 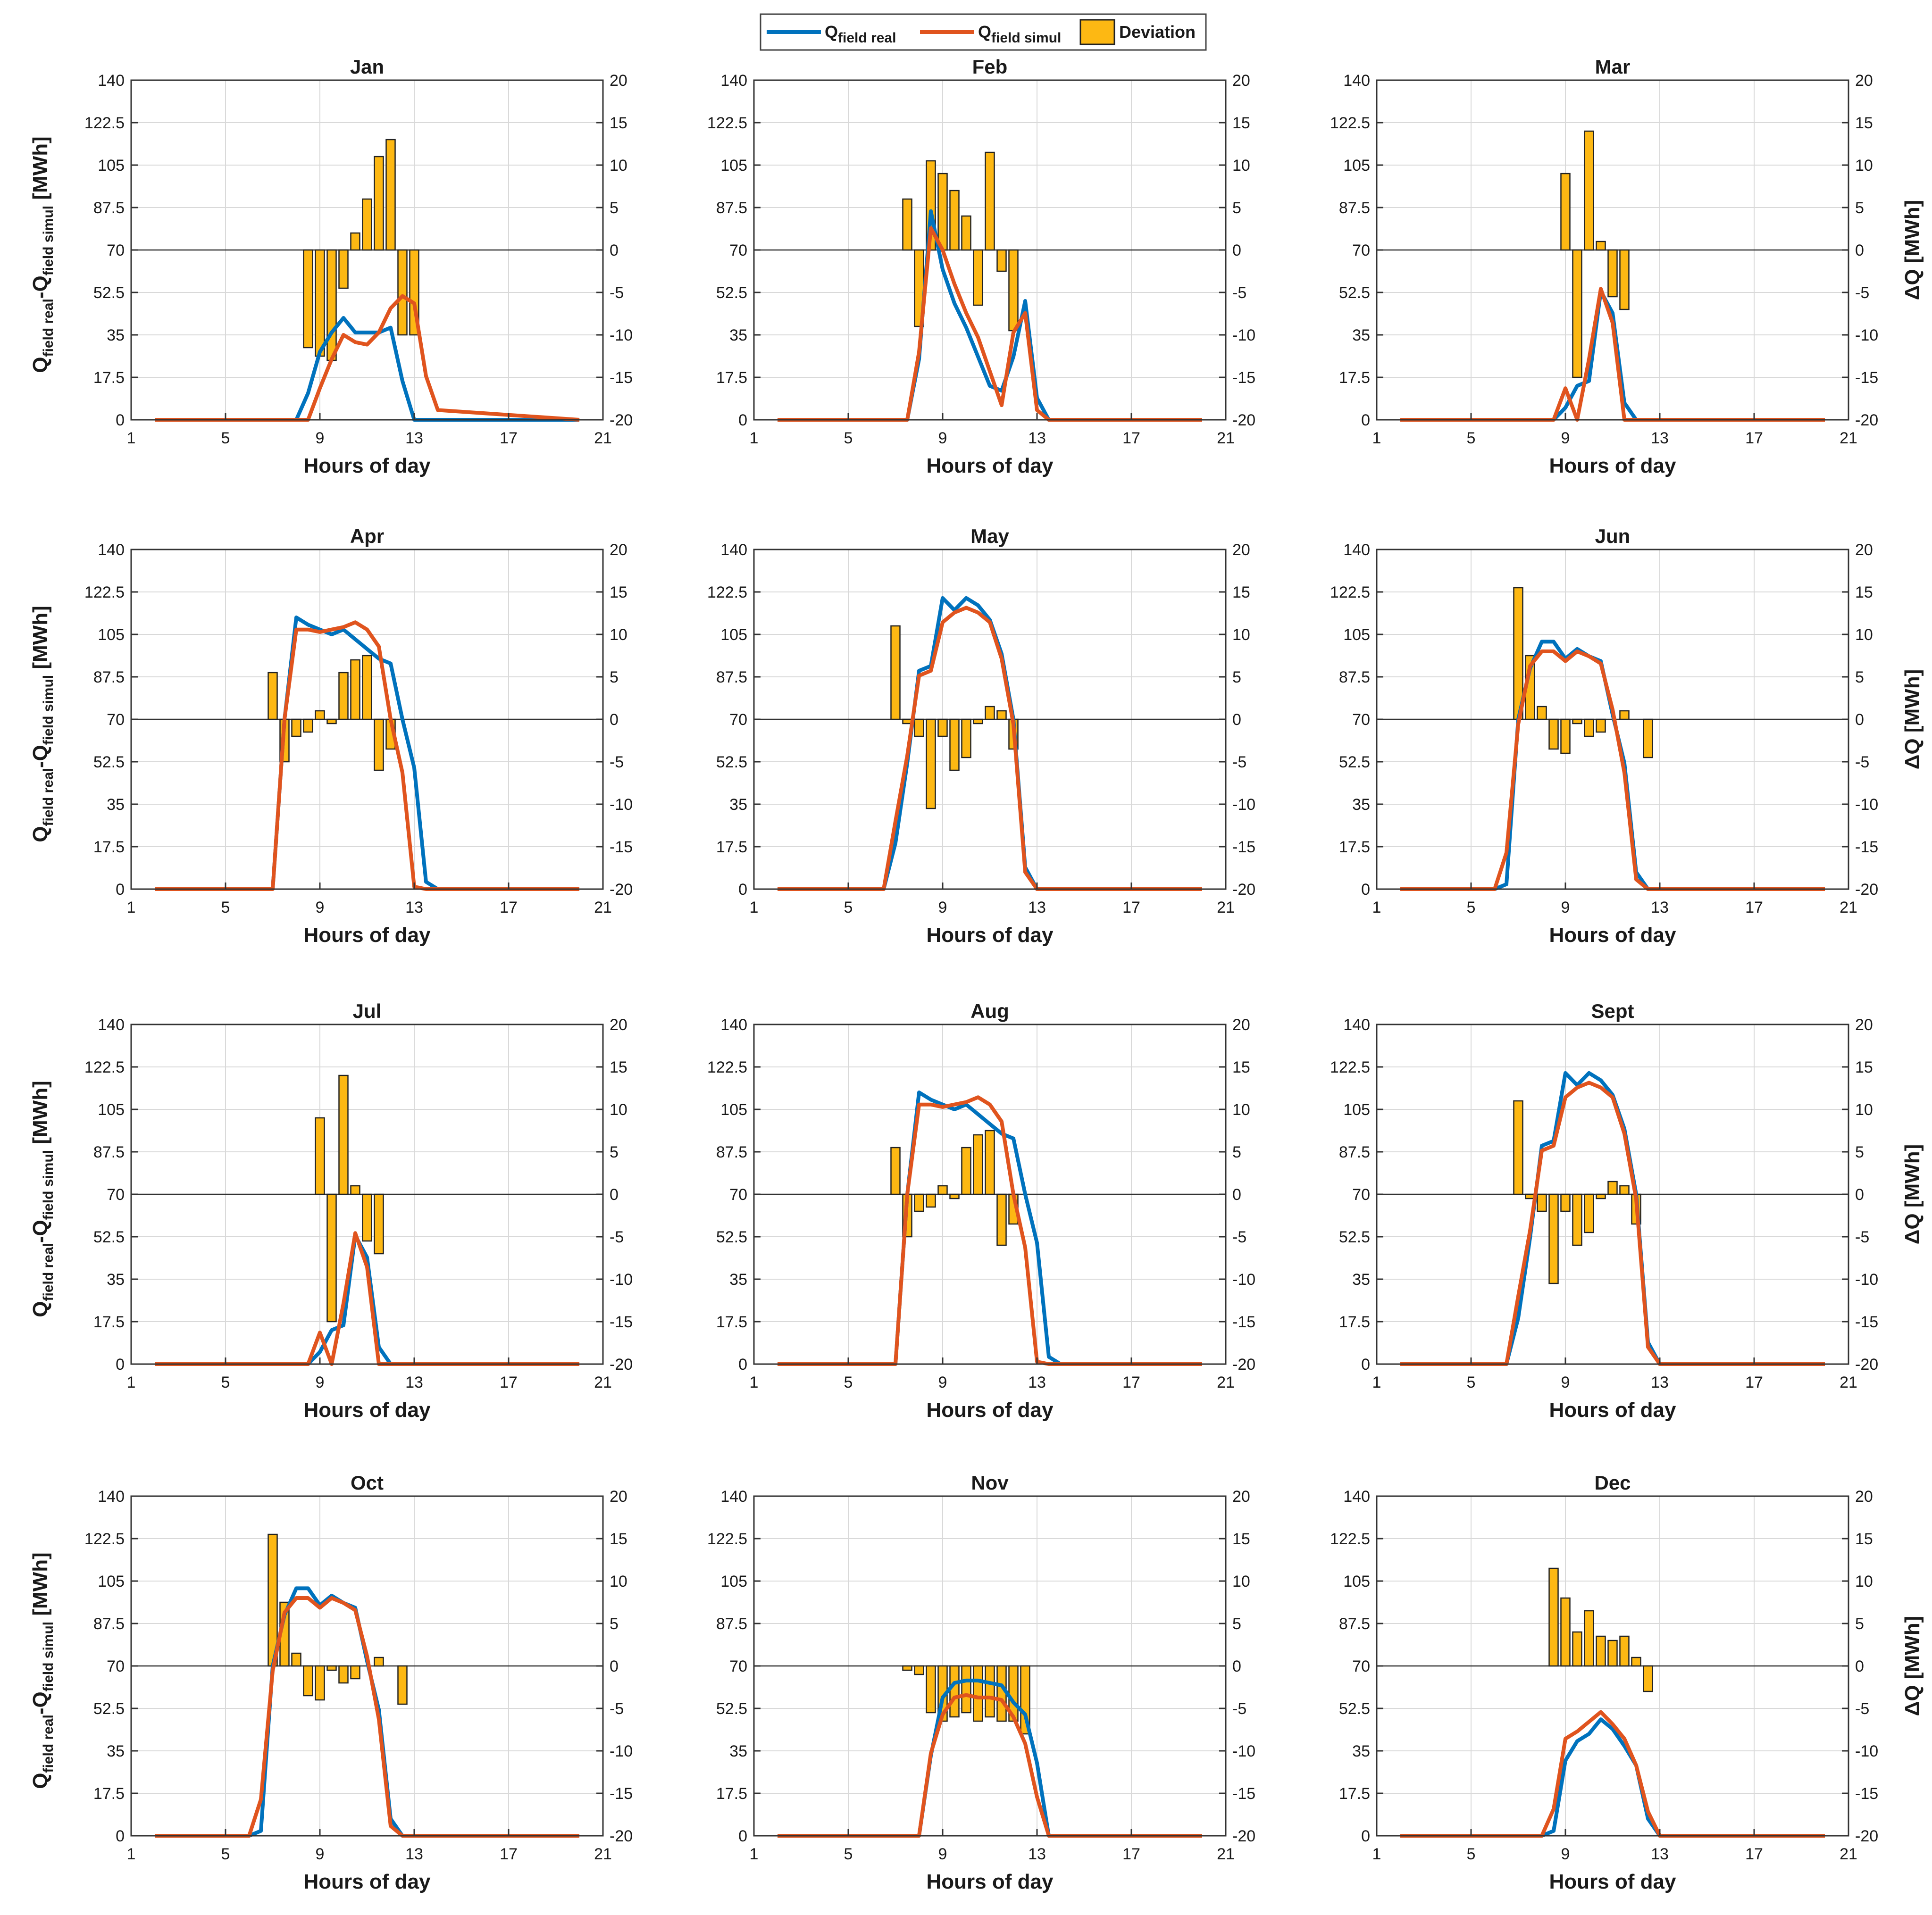 I want to click on y-left-axis-label: Qfield real-Qfield simul [MWh], so click(x=42, y=1199).